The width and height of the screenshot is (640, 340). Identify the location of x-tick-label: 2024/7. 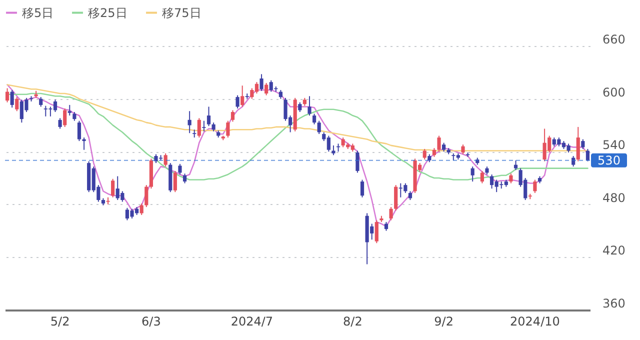
(252, 321).